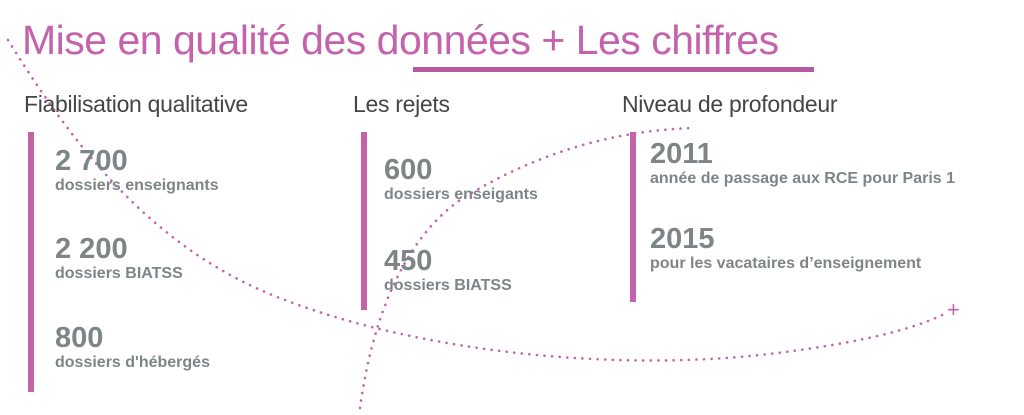 The image size is (1024, 415). Describe the element at coordinates (137, 185) in the screenshot. I see `stat-caption: dossiers enseignants` at that location.